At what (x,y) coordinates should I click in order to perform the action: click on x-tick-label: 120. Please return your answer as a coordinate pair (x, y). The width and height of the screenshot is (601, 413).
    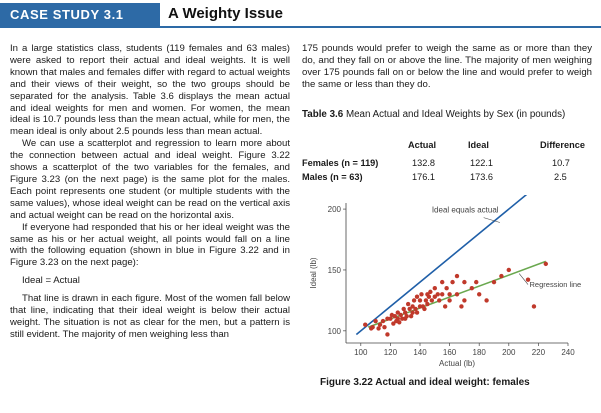
    Looking at the image, I should click on (391, 352).